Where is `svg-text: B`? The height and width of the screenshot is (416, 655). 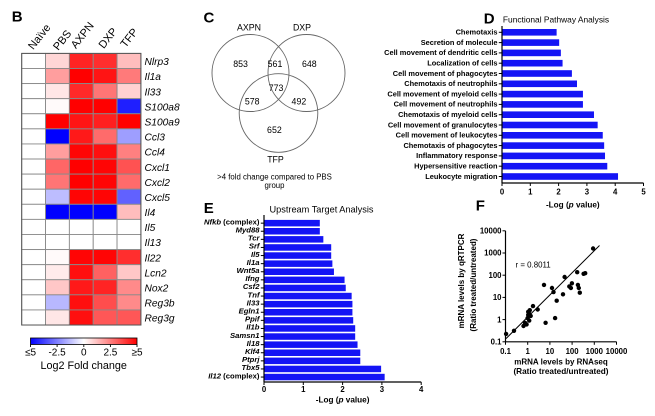
svg-text: B is located at coordinates (17, 17).